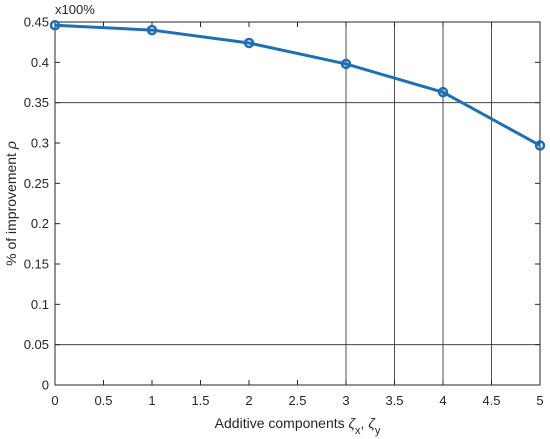 This screenshot has height=439, width=550. Describe the element at coordinates (36, 22) in the screenshot. I see `y-tick-label: 0.45` at that location.